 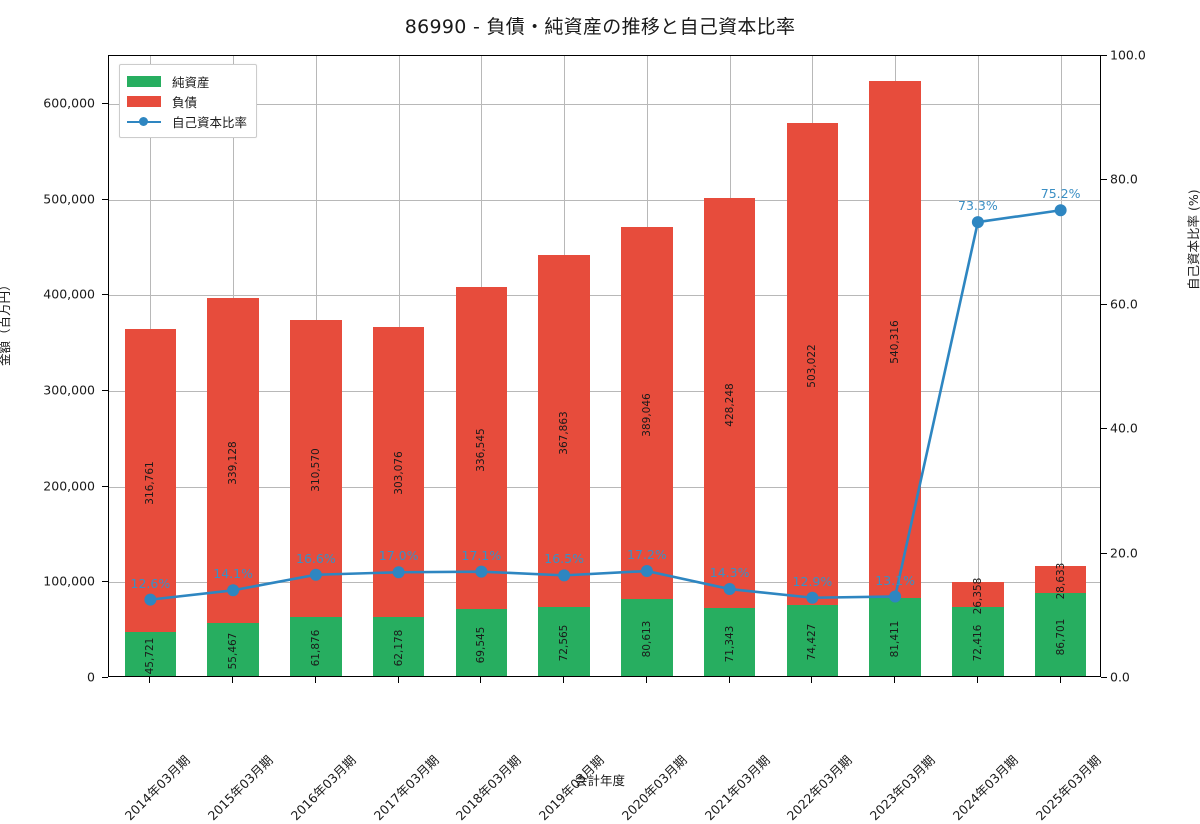 What do you see at coordinates (599, 780) in the screenshot?
I see `x-axis-label: 会計年度` at bounding box center [599, 780].